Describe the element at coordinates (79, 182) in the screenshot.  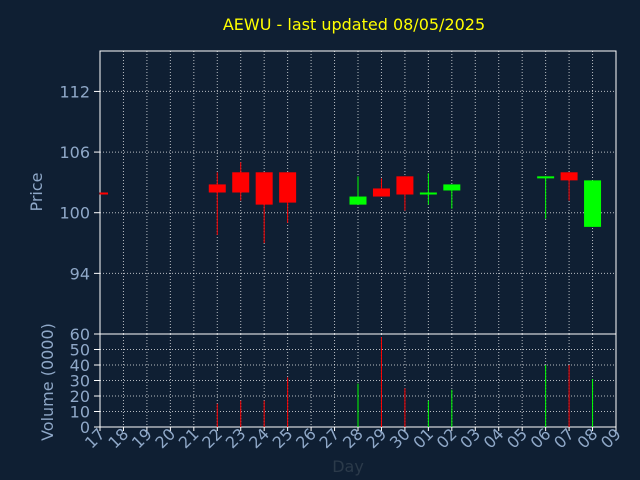
I see `price-tick-labels: 94 100 106 112` at that location.